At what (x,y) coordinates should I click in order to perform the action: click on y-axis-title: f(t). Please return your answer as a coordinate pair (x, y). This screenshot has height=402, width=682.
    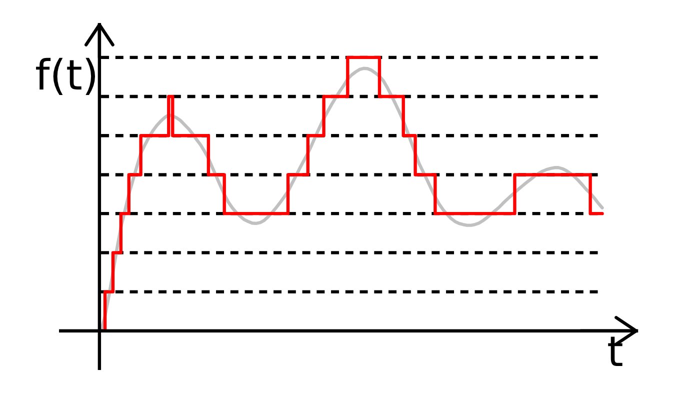
    Looking at the image, I should click on (66, 76).